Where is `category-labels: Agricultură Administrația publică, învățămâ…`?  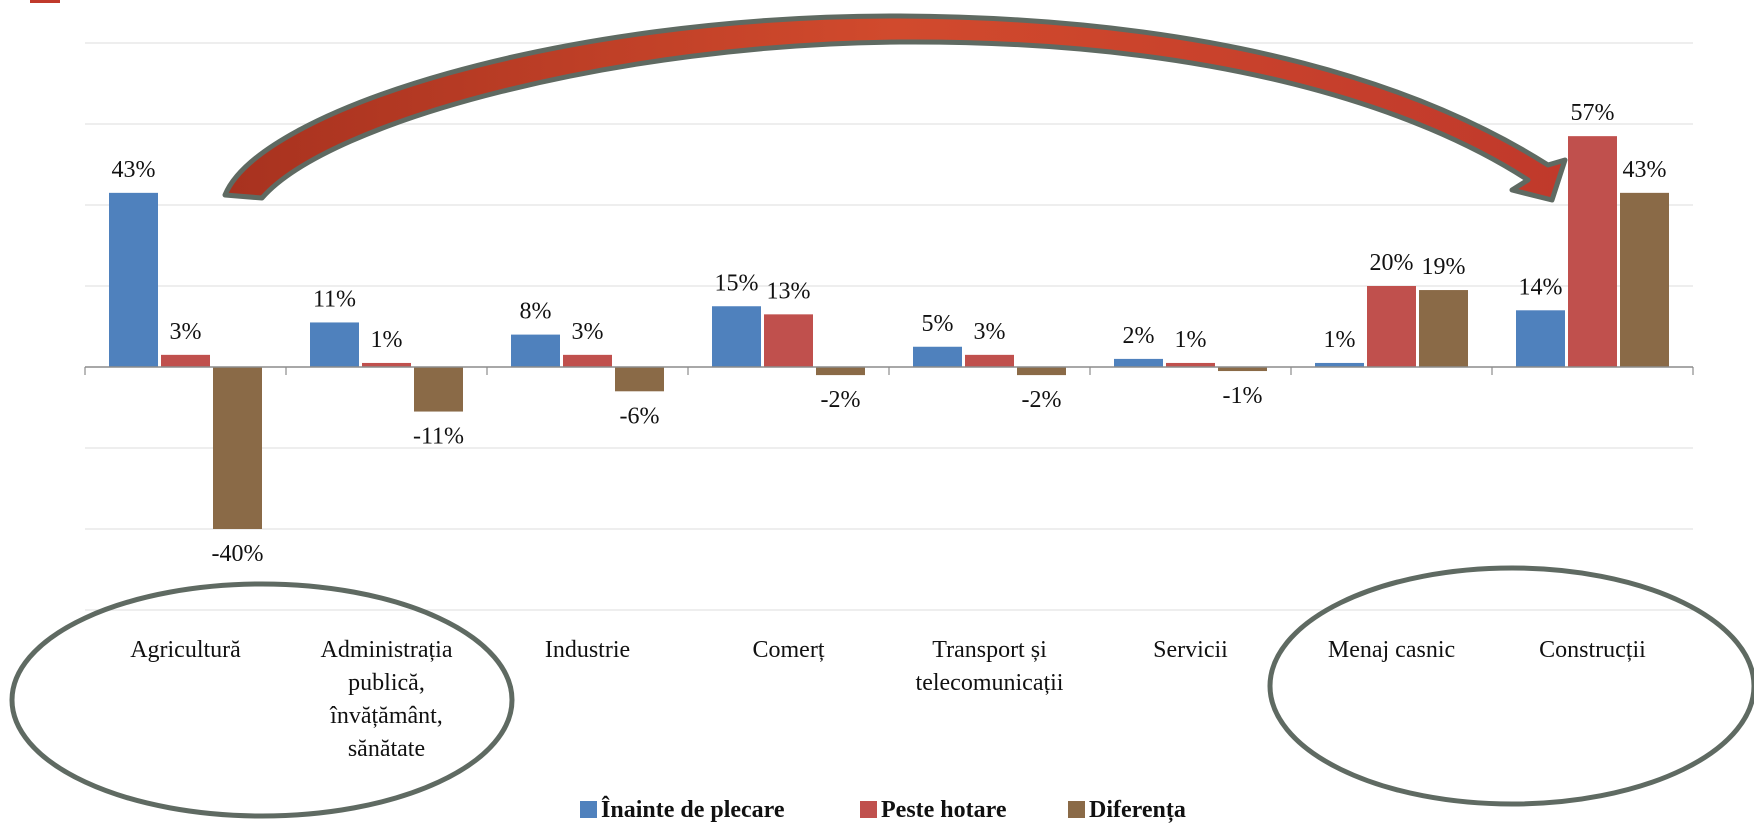 category-labels: Agricultură Administrația publică, învățămâ… is located at coordinates (888, 699).